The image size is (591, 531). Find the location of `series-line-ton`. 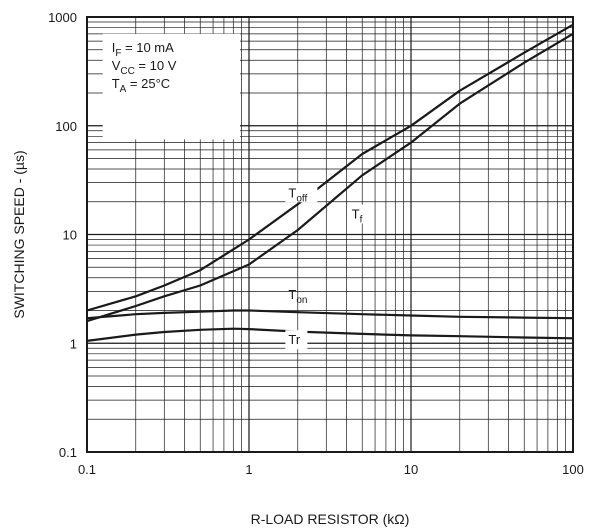

series-line-ton is located at coordinates (330, 314).